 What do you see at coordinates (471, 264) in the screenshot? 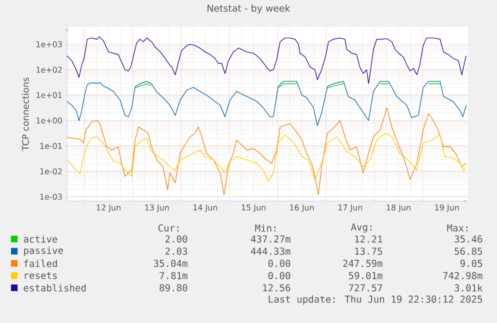
I see `text: 9.05` at bounding box center [471, 264].